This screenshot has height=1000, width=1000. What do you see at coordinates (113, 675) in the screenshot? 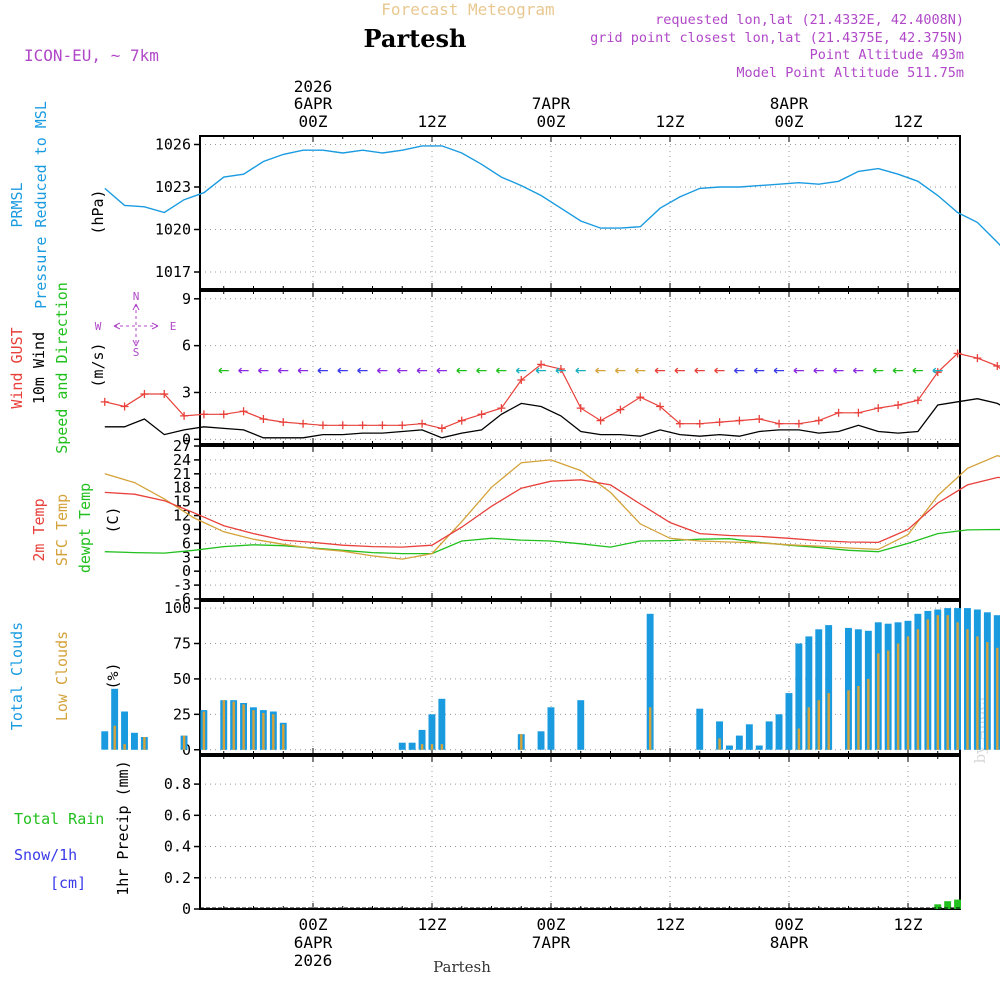
I see `label-cloud-unit: (%)` at bounding box center [113, 675].